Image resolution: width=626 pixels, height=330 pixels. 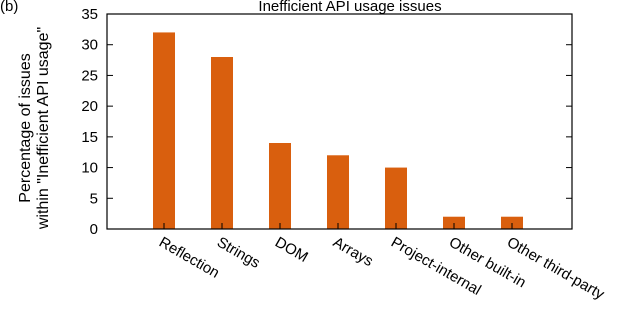 What do you see at coordinates (338, 192) in the screenshot?
I see `bar-arrays` at bounding box center [338, 192].